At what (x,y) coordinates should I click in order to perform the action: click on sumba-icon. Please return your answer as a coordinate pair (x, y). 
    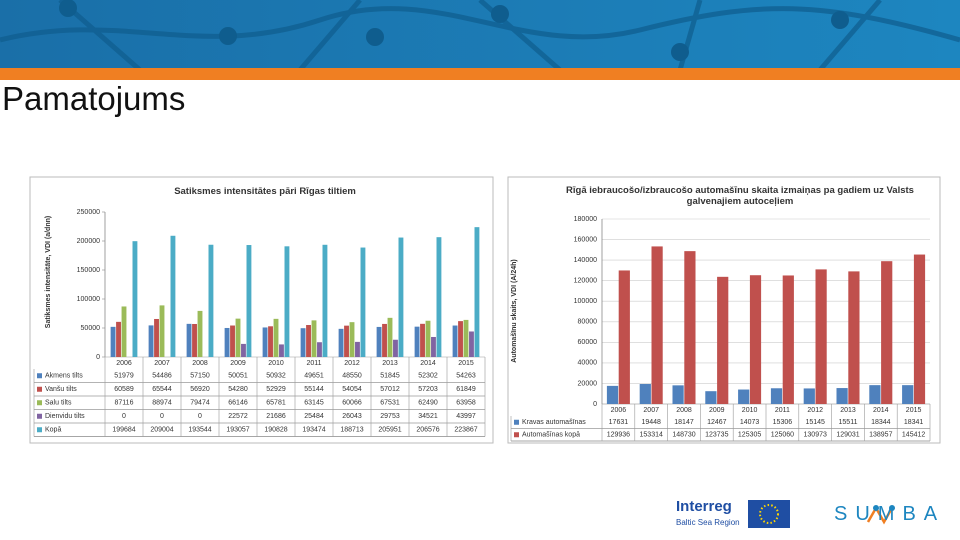
    Looking at the image, I should click on (880, 515).